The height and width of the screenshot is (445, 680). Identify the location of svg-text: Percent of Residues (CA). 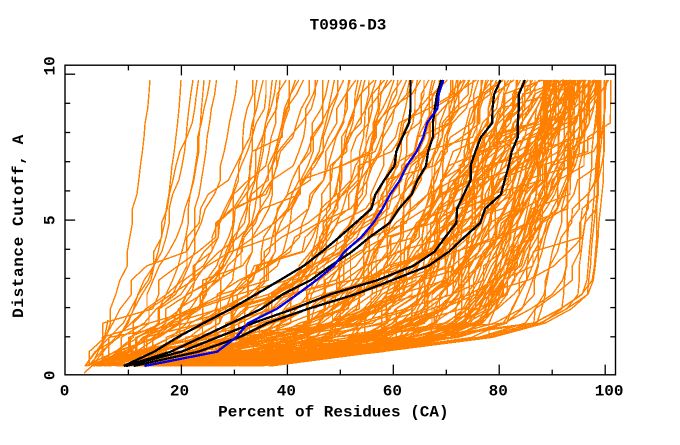
(333, 413).